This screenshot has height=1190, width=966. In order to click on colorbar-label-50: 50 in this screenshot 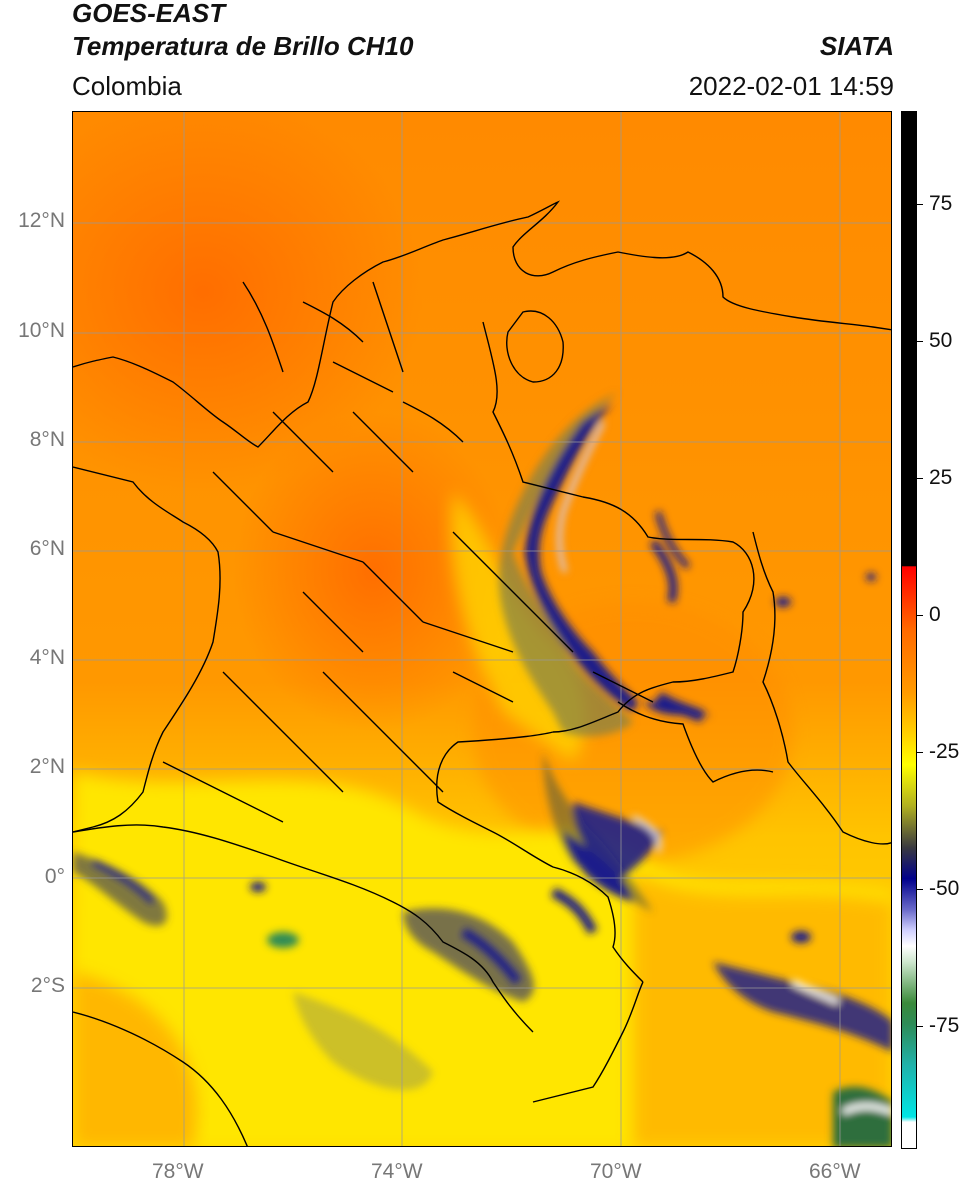, I will do `click(941, 340)`.